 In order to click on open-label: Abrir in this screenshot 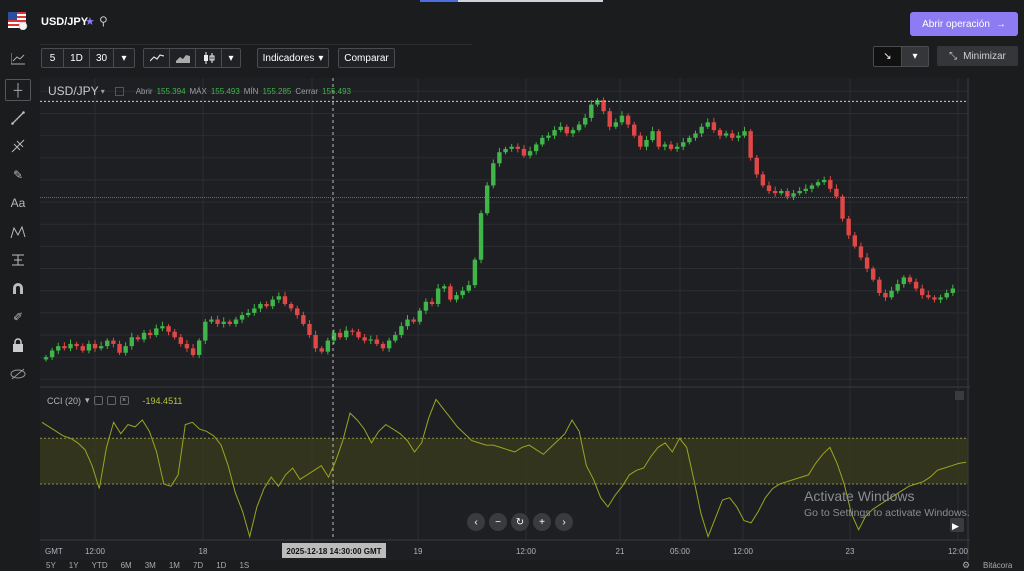, I will do `click(144, 91)`.